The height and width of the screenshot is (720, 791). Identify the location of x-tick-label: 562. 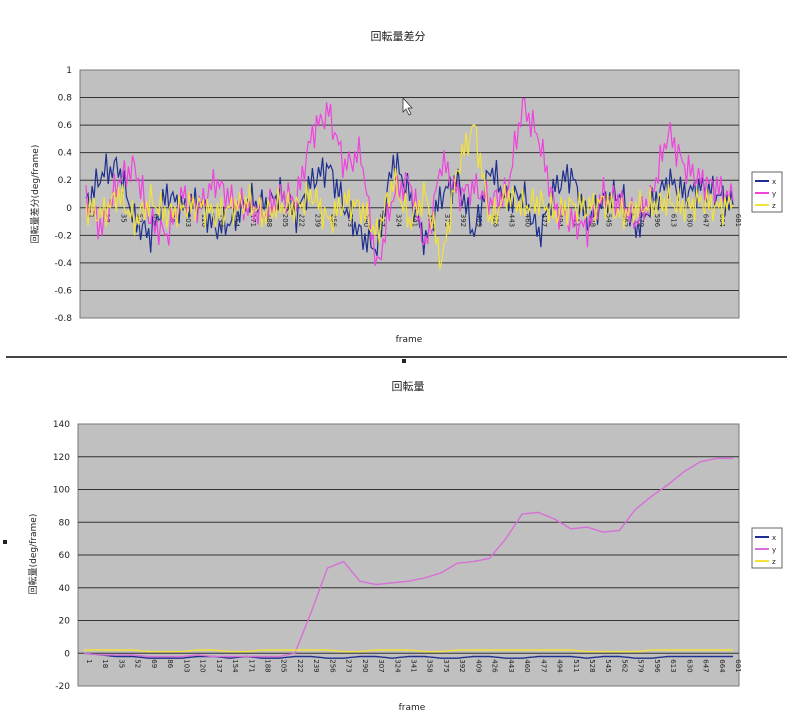
(624, 665).